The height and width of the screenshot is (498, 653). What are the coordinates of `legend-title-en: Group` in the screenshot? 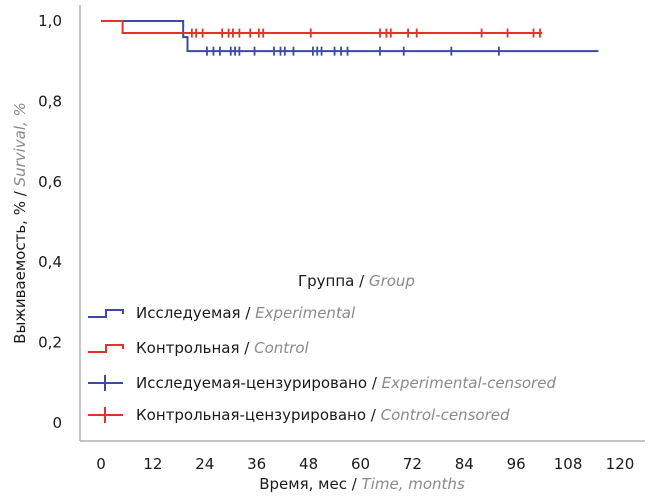 It's located at (392, 281).